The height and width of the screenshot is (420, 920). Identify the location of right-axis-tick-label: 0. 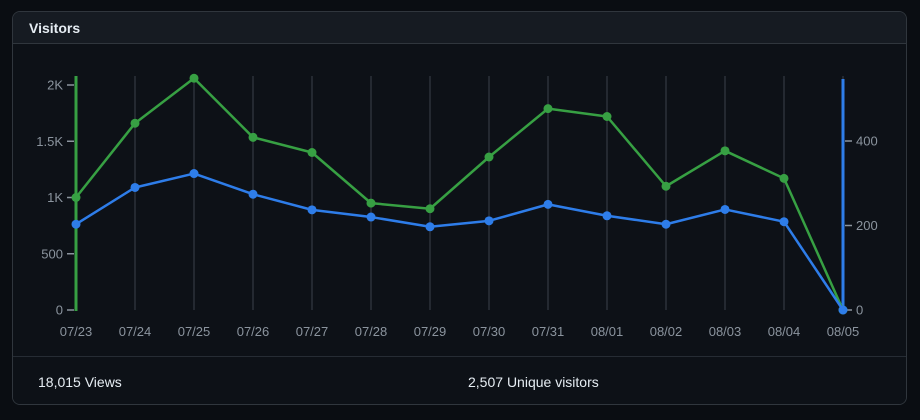
(859, 310).